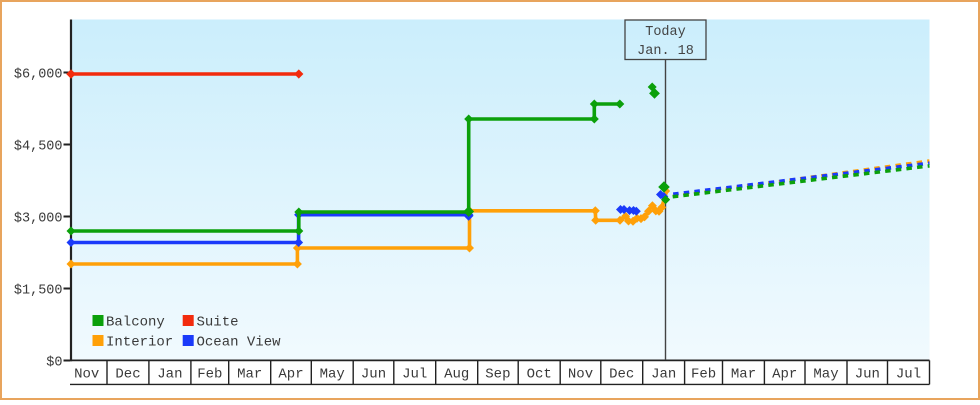 The image size is (980, 405). I want to click on svg-text: Sep, so click(497, 375).